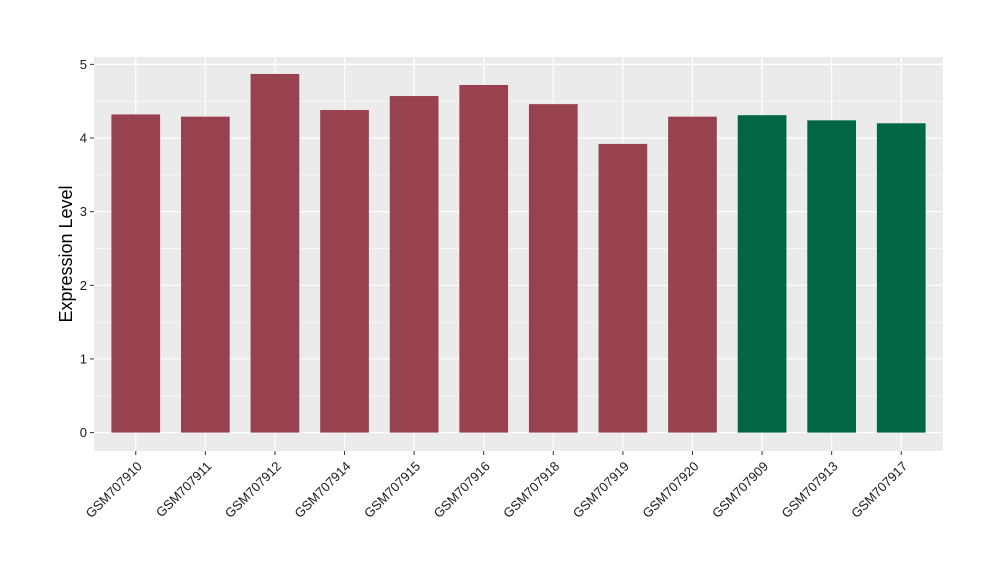  What do you see at coordinates (184, 490) in the screenshot?
I see `x-tick-label: GSM707911` at bounding box center [184, 490].